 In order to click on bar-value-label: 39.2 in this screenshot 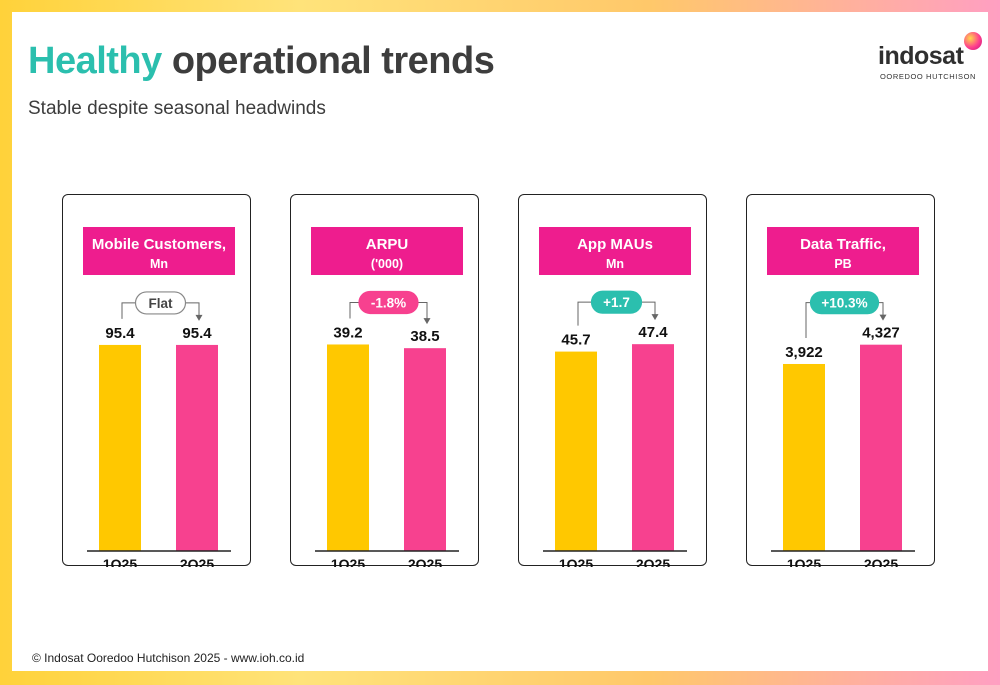, I will do `click(347, 332)`.